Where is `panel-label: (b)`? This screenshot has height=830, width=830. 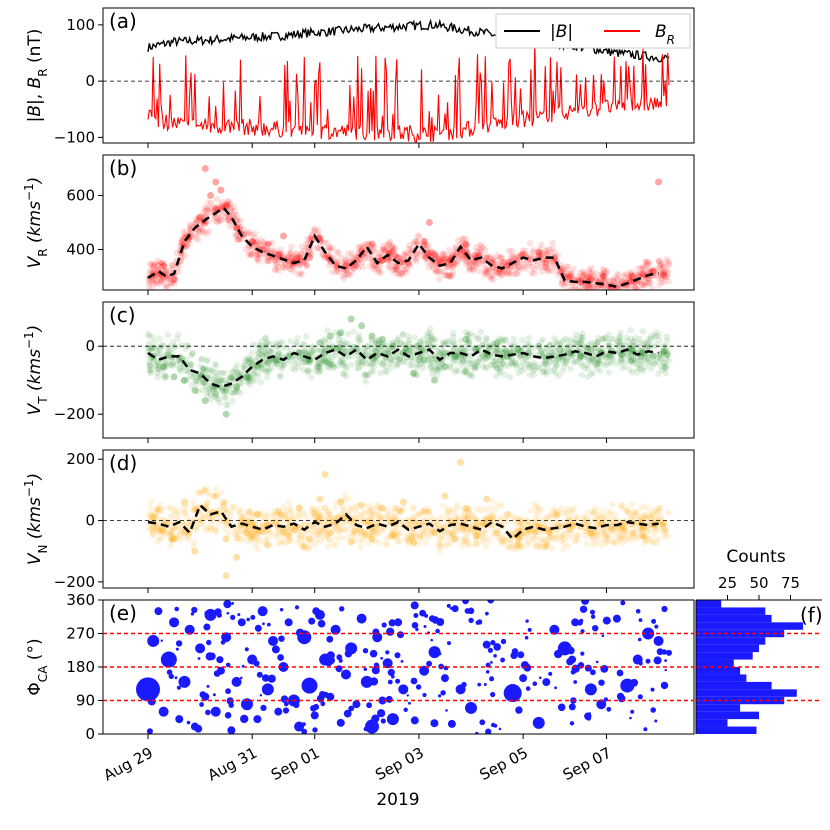 panel-label: (b) is located at coordinates (123, 168).